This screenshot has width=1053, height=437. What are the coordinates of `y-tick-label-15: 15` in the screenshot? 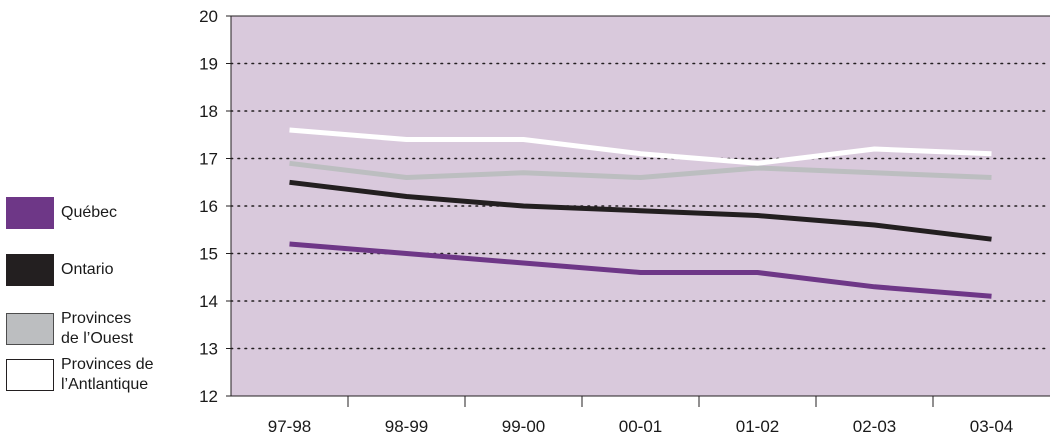 It's located at (208, 254).